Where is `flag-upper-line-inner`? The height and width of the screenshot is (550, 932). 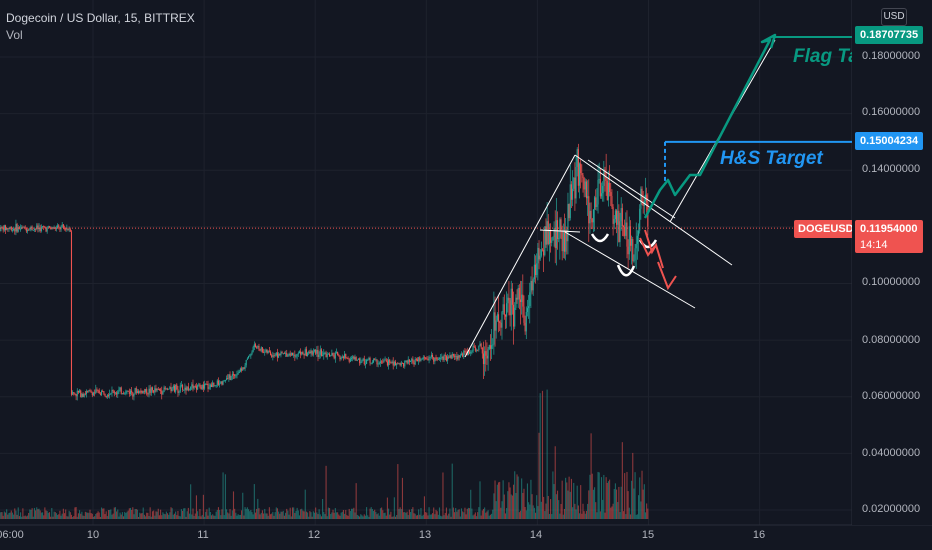
flag-upper-line-inner is located at coordinates (631, 189).